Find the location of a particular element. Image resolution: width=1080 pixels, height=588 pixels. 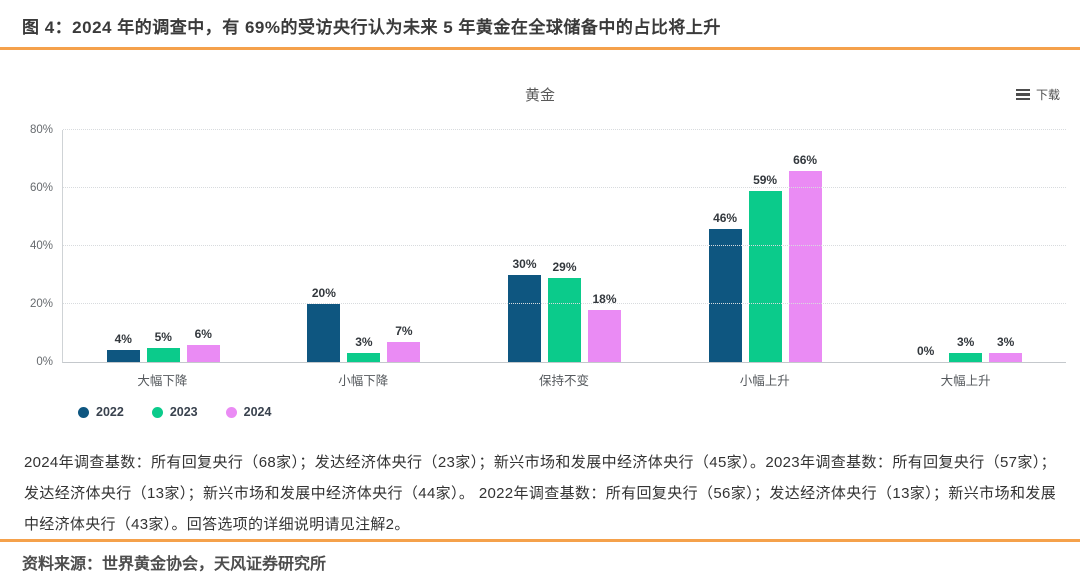

legend-label: 2023 is located at coordinates (183, 412).